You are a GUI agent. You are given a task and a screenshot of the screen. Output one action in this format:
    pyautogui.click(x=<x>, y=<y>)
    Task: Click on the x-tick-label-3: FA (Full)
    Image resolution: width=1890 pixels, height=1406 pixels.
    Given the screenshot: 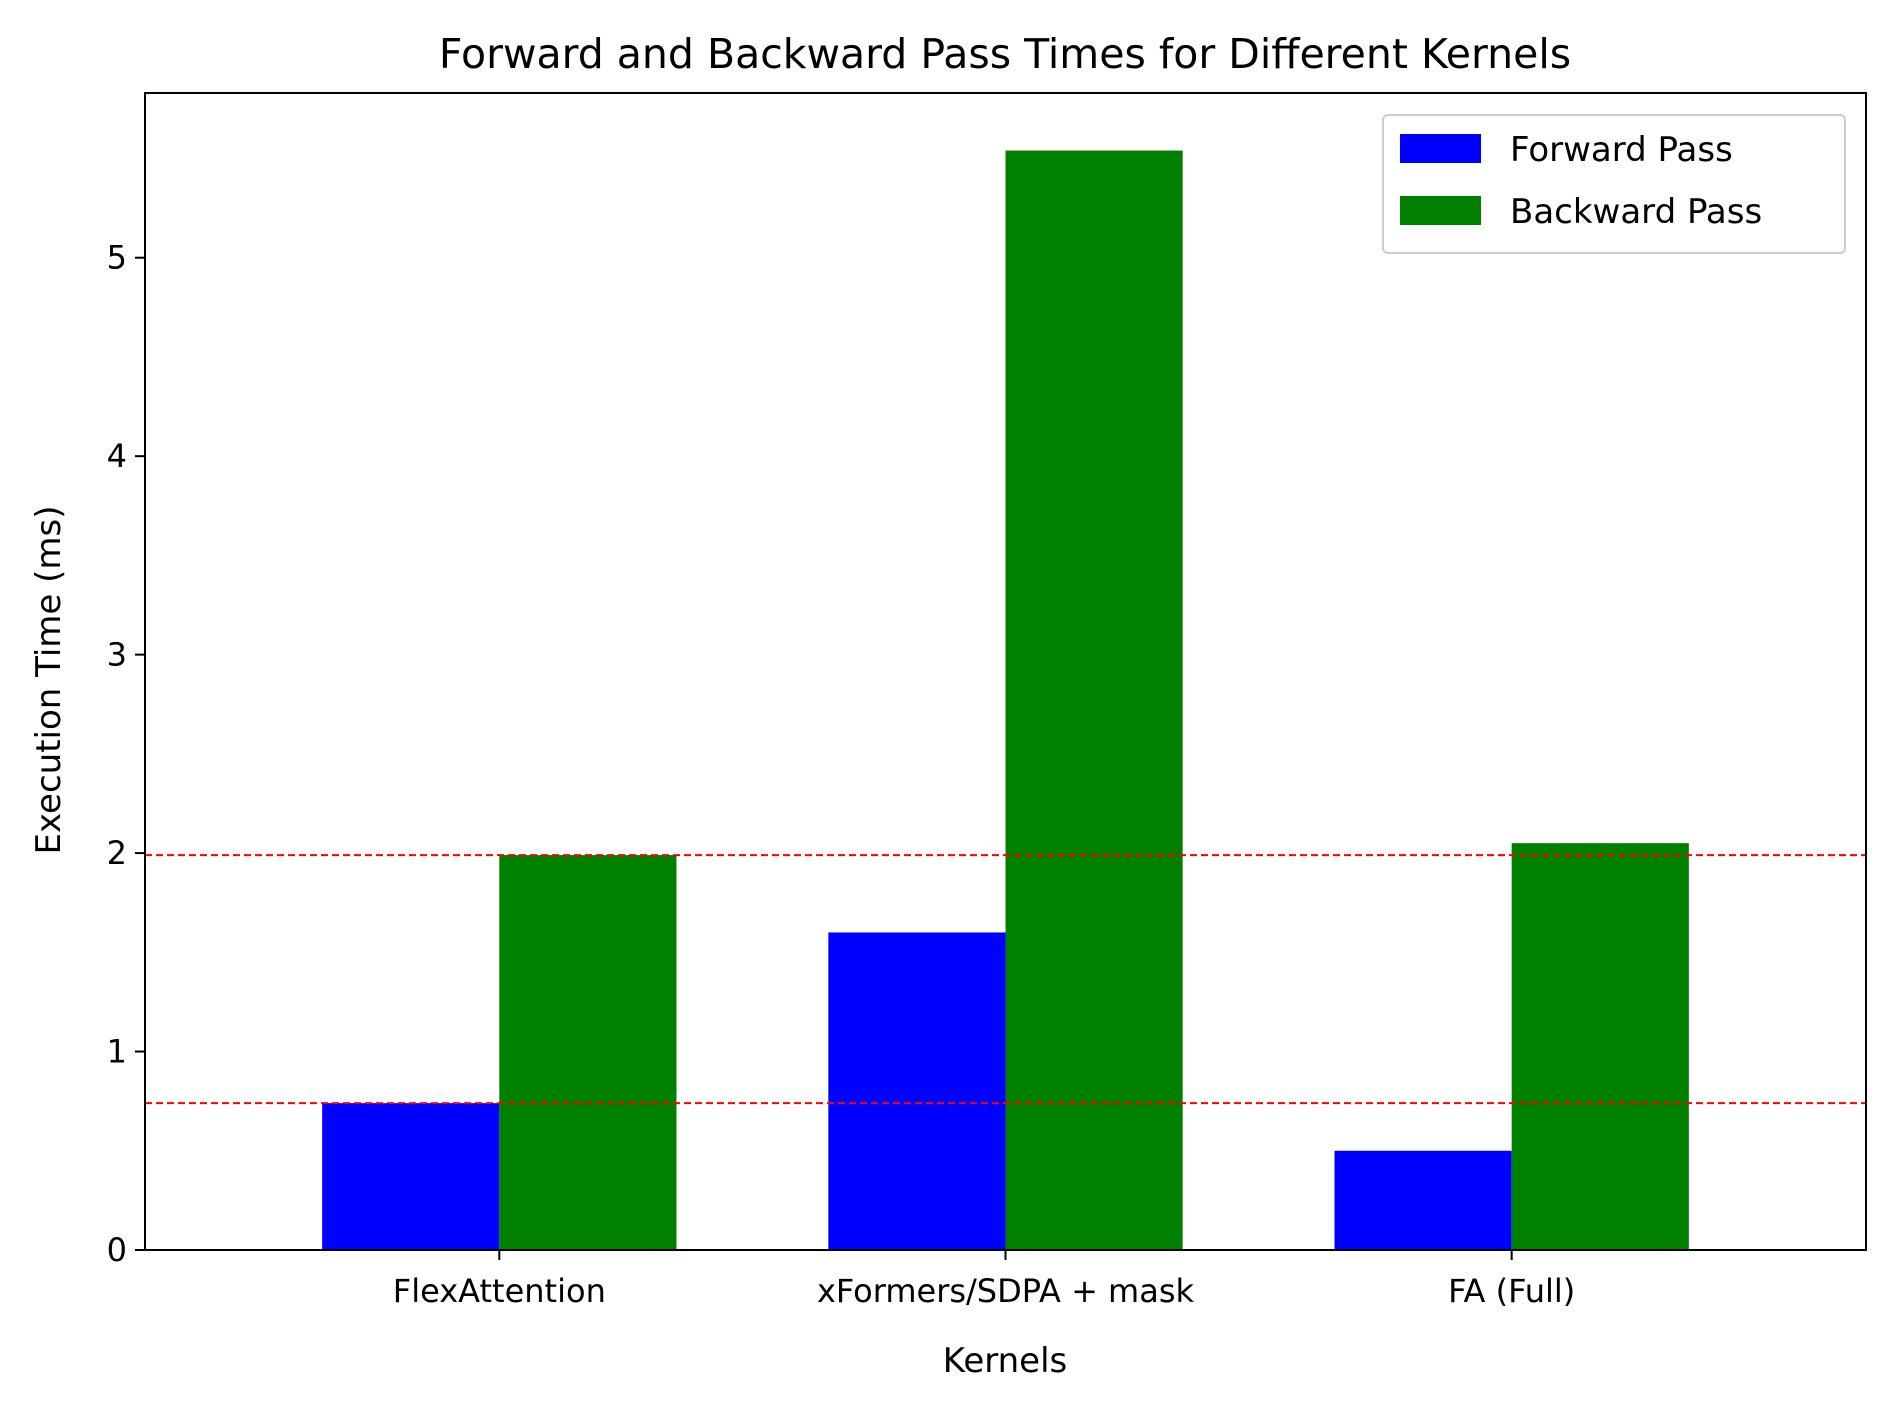 What is the action you would take?
    pyautogui.click(x=1511, y=1291)
    